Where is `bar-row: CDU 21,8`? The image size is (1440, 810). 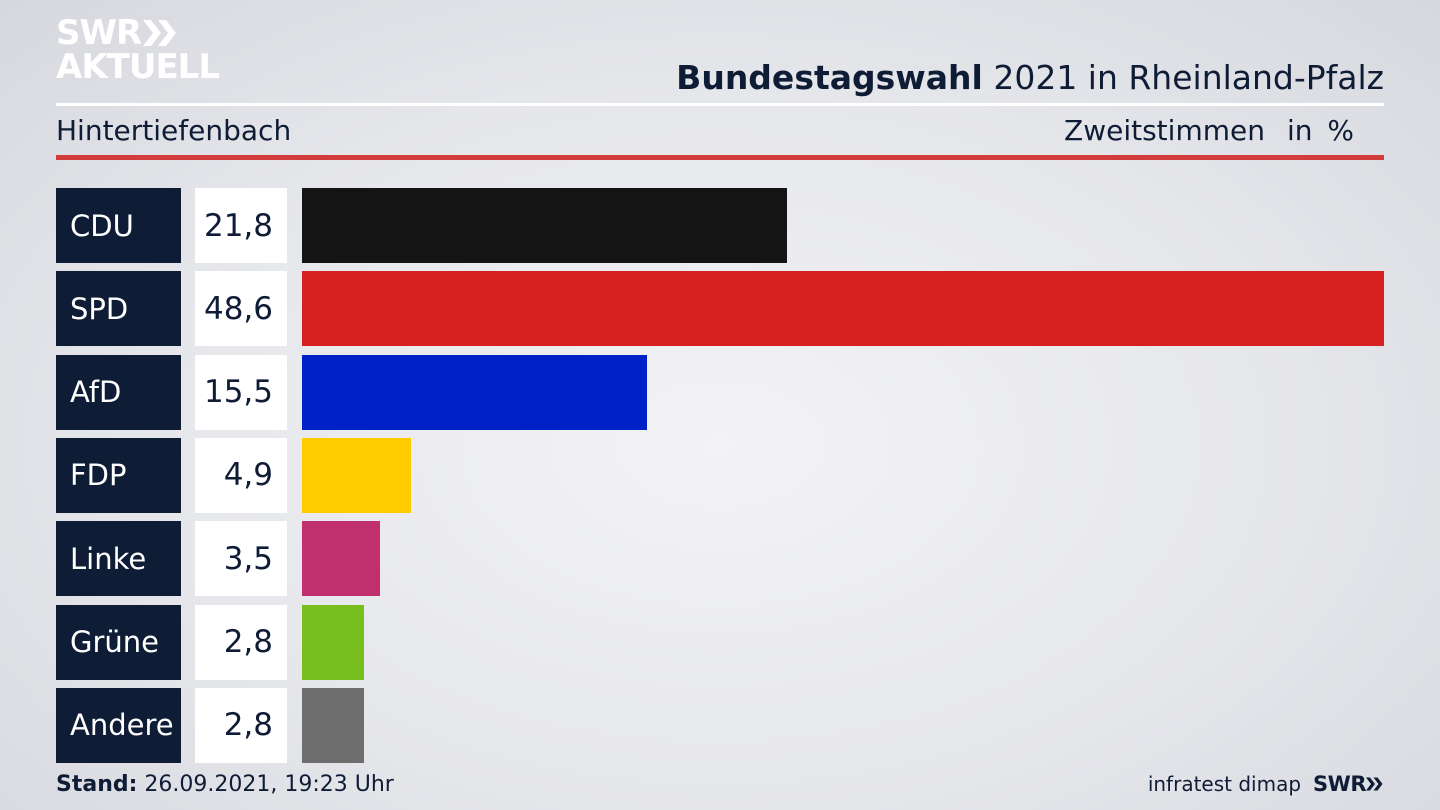
bar-row: CDU 21,8 is located at coordinates (720, 225).